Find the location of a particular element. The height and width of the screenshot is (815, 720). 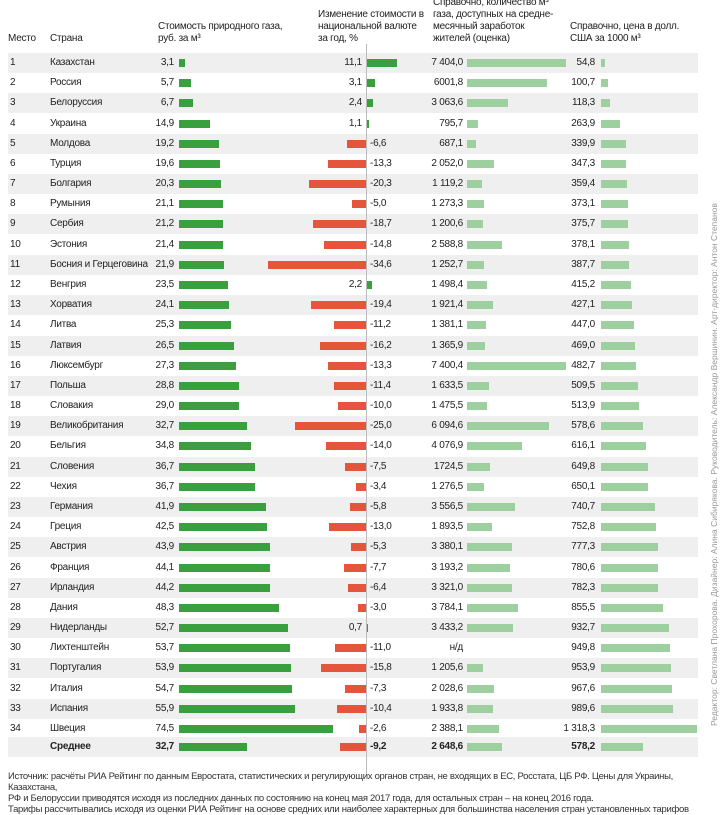

rank-cell: 28 is located at coordinates (15, 607).